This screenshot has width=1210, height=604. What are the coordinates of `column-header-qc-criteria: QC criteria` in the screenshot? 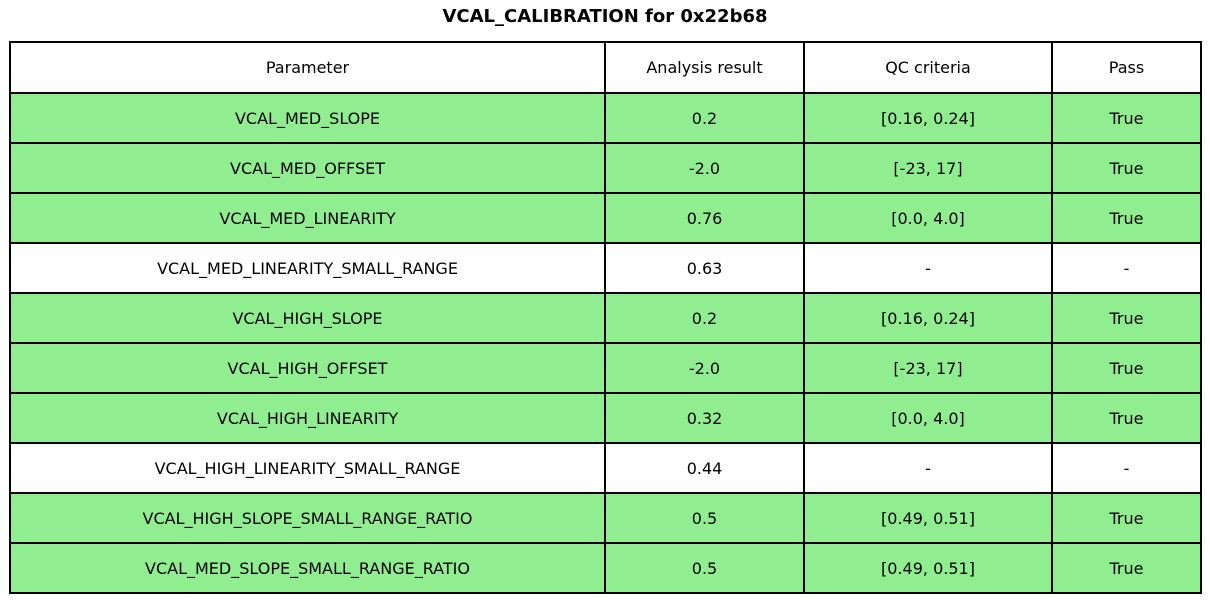 It's located at (928, 67).